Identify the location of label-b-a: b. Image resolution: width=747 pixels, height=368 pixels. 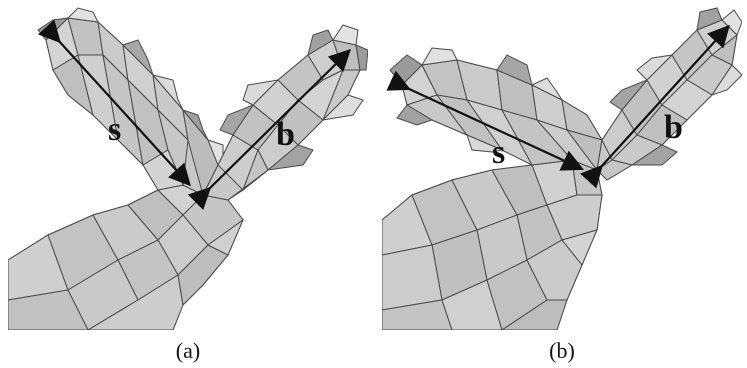
(285, 134).